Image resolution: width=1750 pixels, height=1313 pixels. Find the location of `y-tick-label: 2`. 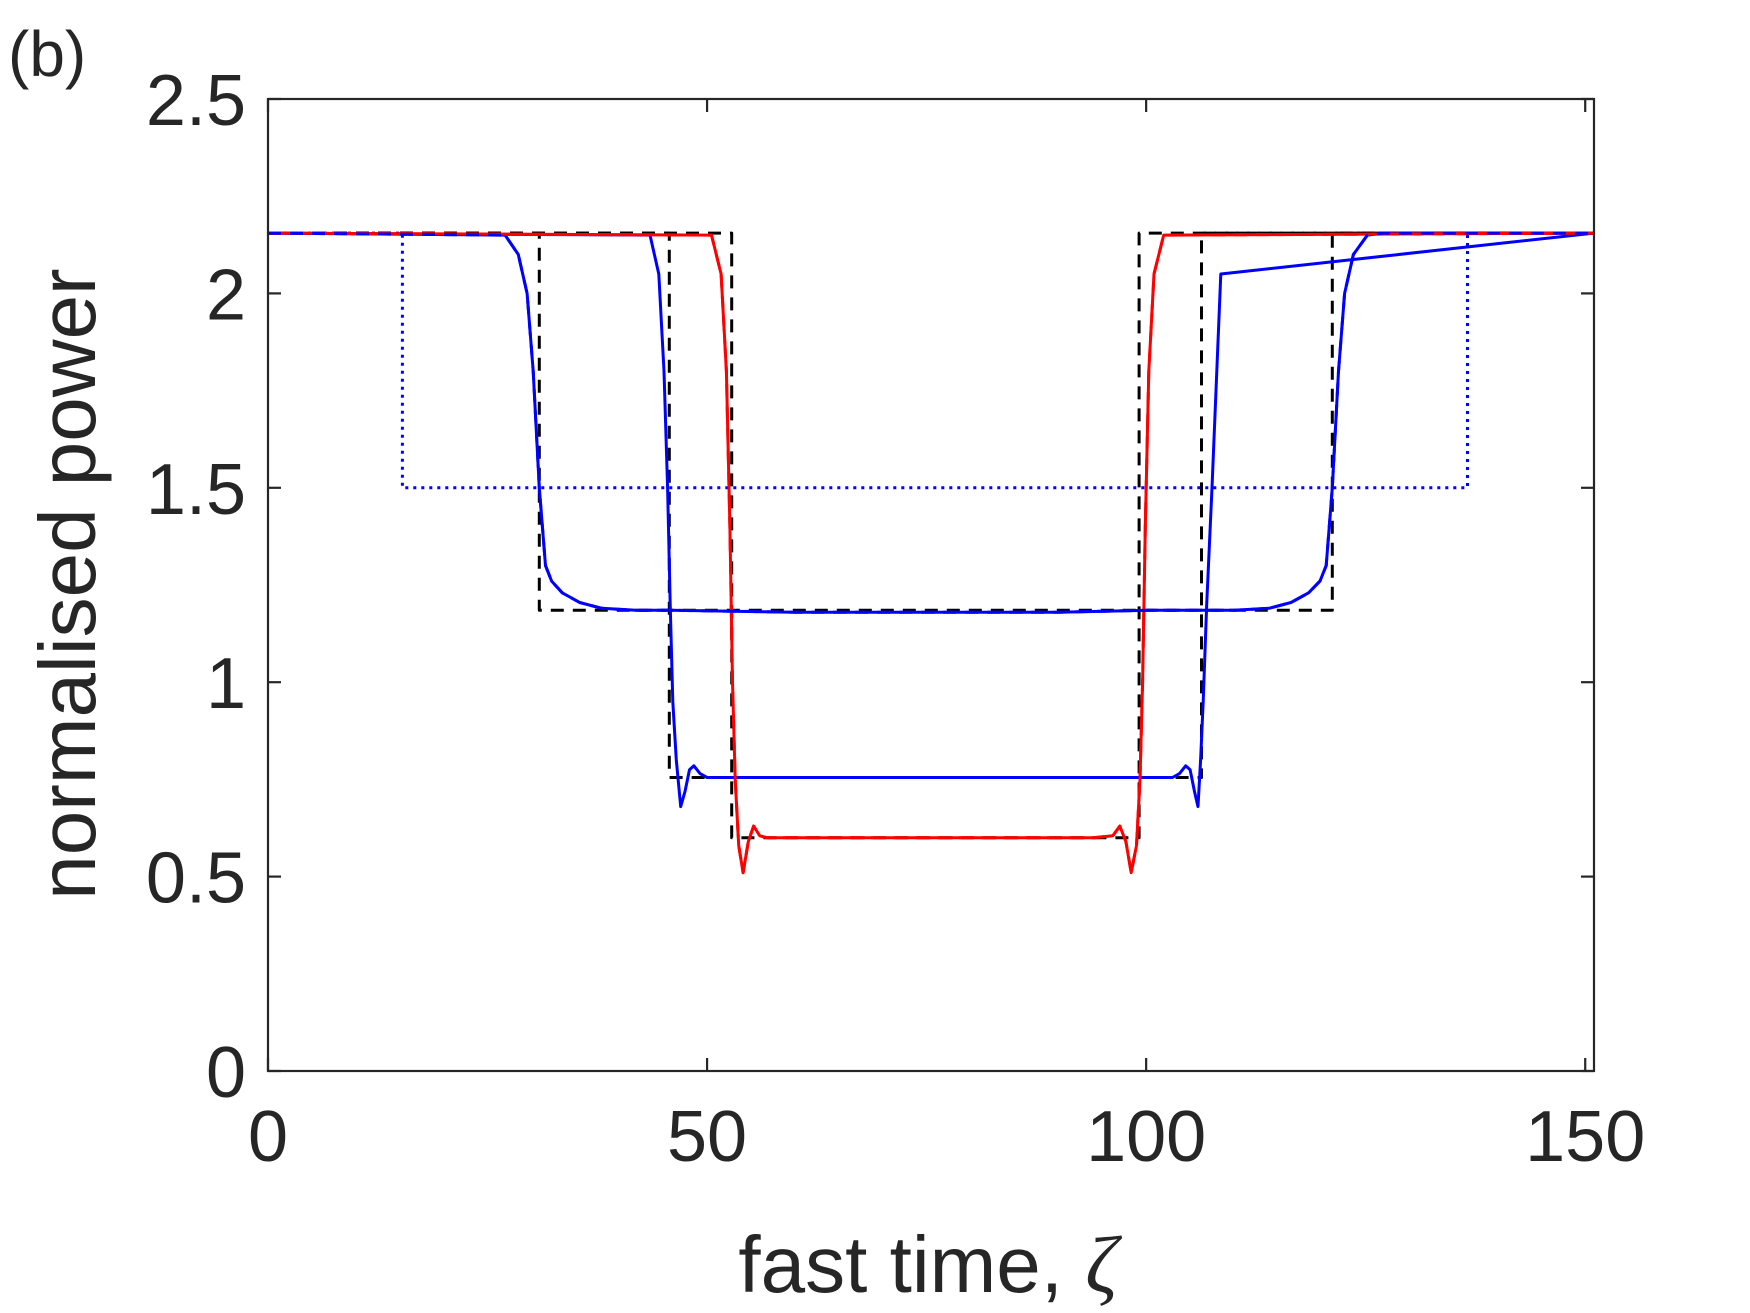

y-tick-label: 2 is located at coordinates (226, 295).